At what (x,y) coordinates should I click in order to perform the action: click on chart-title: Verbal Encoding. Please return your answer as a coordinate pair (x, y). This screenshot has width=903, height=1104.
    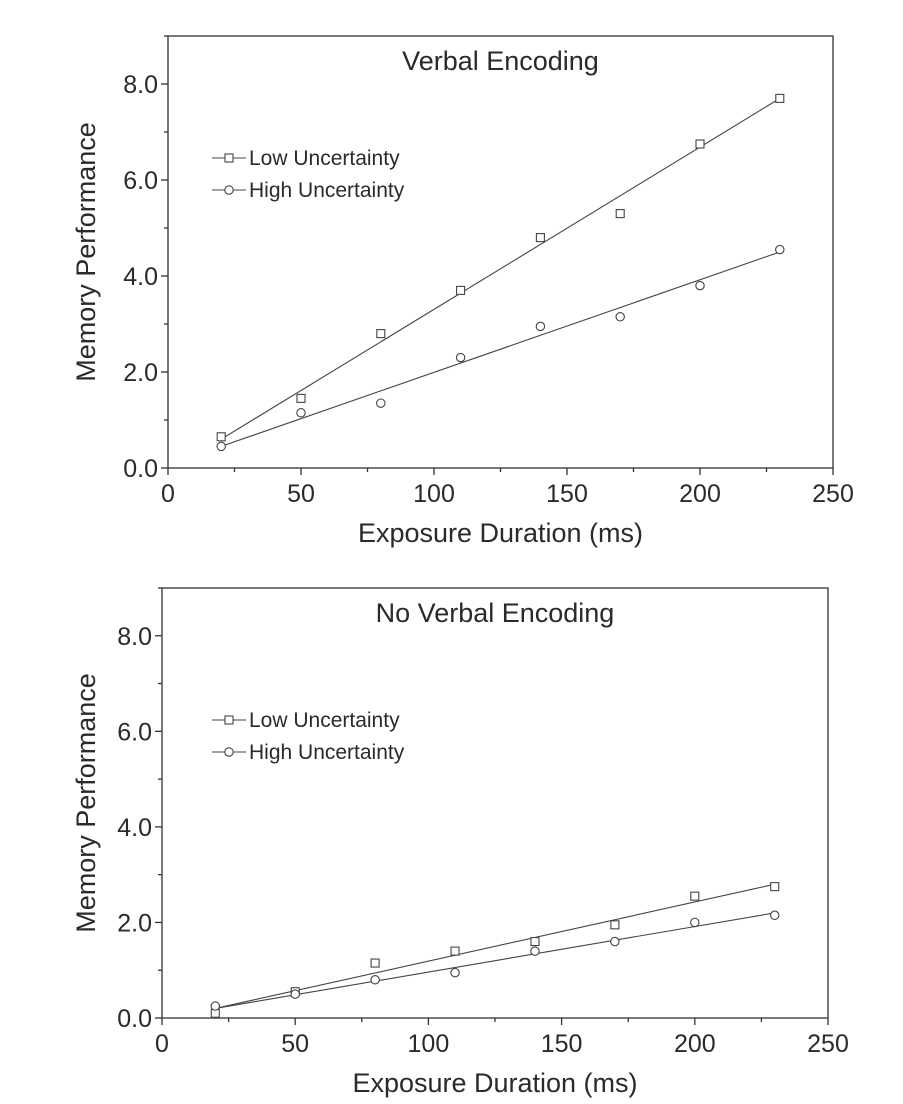
    Looking at the image, I should click on (500, 61).